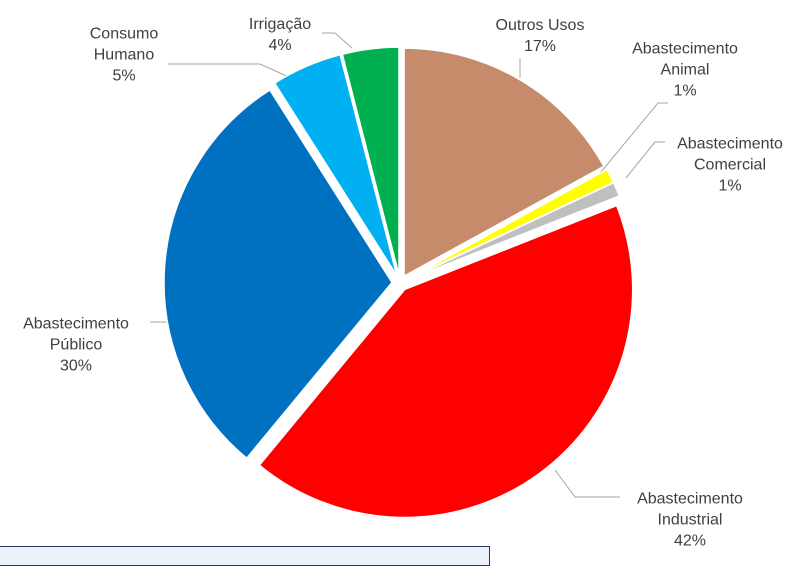 The width and height of the screenshot is (803, 566). Describe the element at coordinates (76, 366) in the screenshot. I see `value-label: 30%` at that location.